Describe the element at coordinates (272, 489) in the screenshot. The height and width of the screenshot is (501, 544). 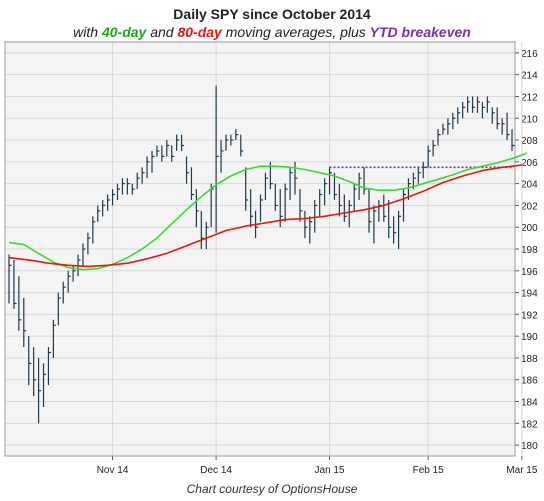
I see `chart-credit: Chart courtesy of OptionsHouse` at that location.